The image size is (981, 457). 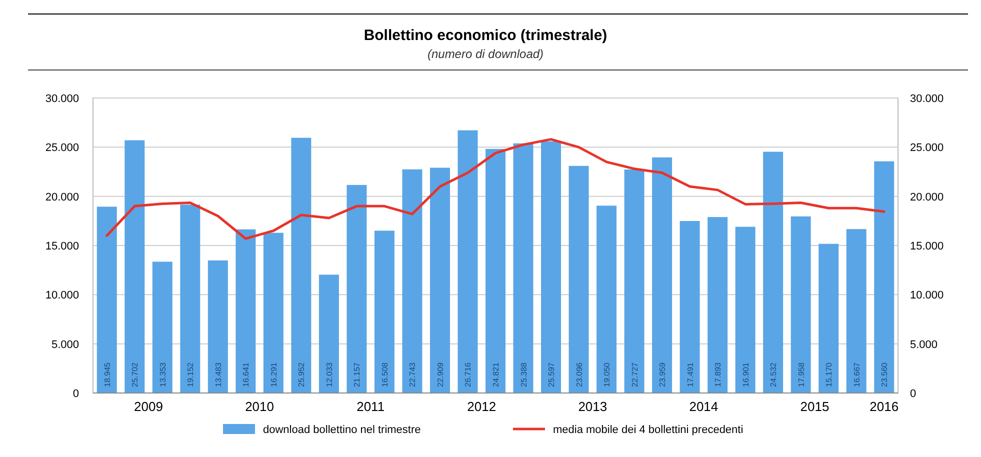 I want to click on x-tick-label: 2013, so click(x=593, y=406).